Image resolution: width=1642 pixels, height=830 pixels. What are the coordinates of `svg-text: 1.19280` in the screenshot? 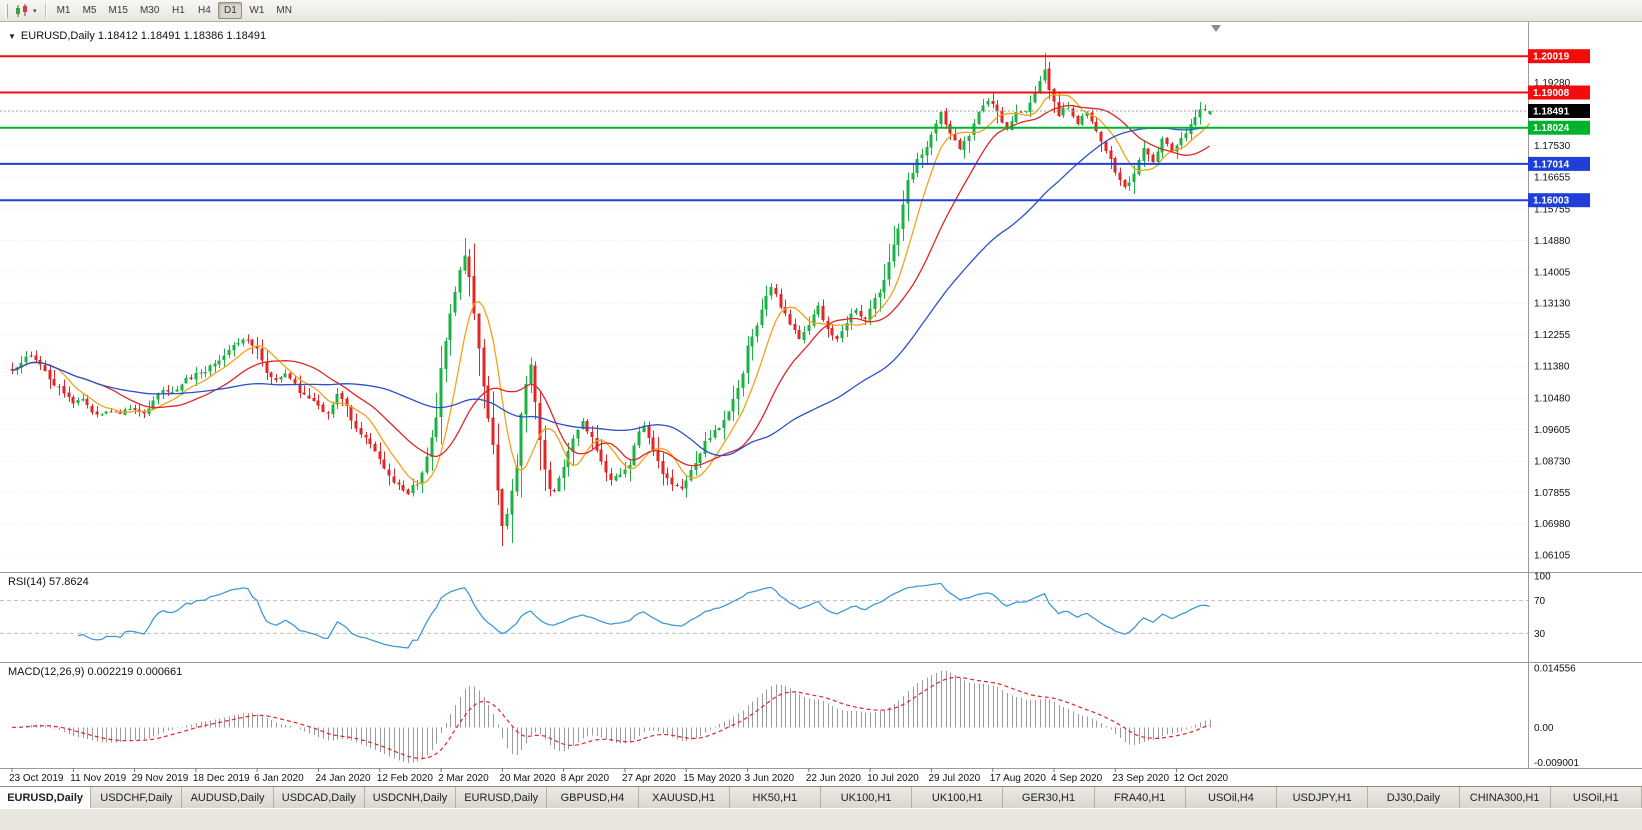 It's located at (1552, 83).